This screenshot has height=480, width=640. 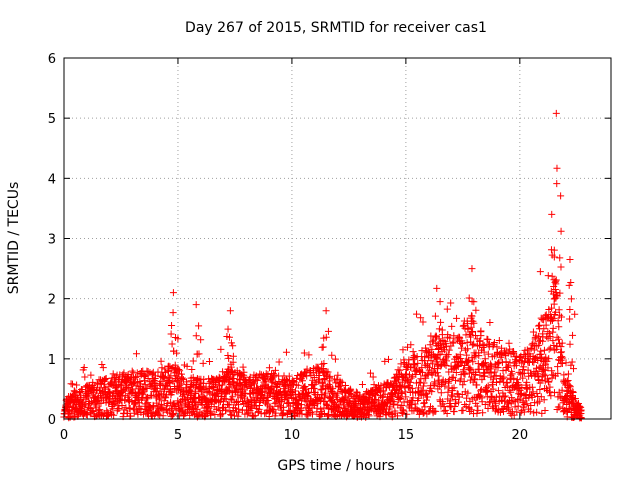 I want to click on x-tick-label: 10, so click(x=292, y=435).